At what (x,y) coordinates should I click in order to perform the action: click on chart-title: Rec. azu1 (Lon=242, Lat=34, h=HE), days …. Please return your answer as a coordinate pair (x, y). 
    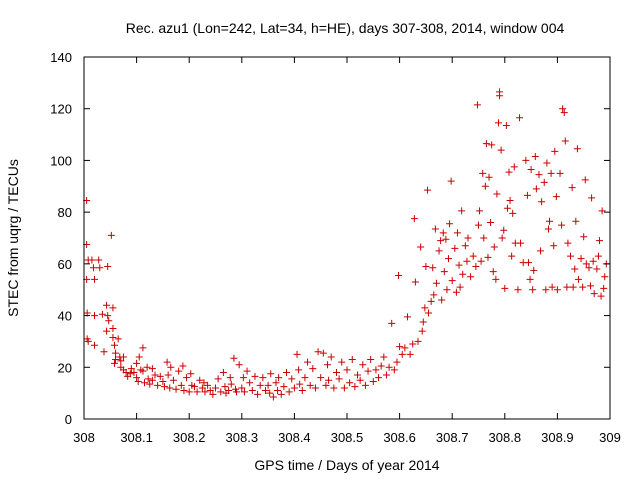
    Looking at the image, I should click on (345, 28).